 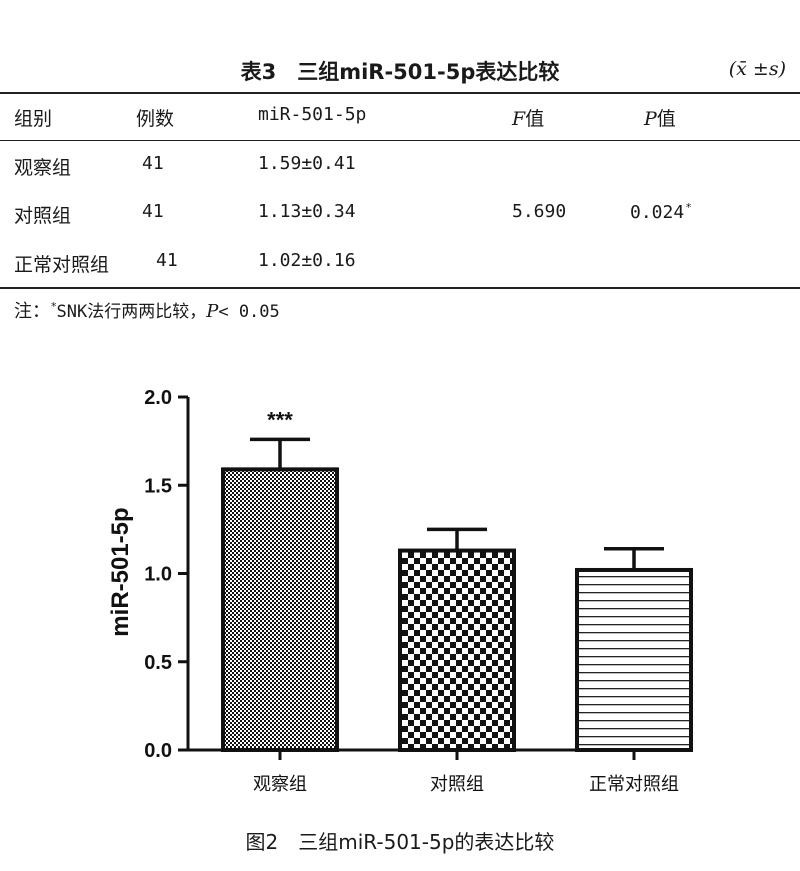 What do you see at coordinates (400, 93) in the screenshot?
I see `table-top-rule` at bounding box center [400, 93].